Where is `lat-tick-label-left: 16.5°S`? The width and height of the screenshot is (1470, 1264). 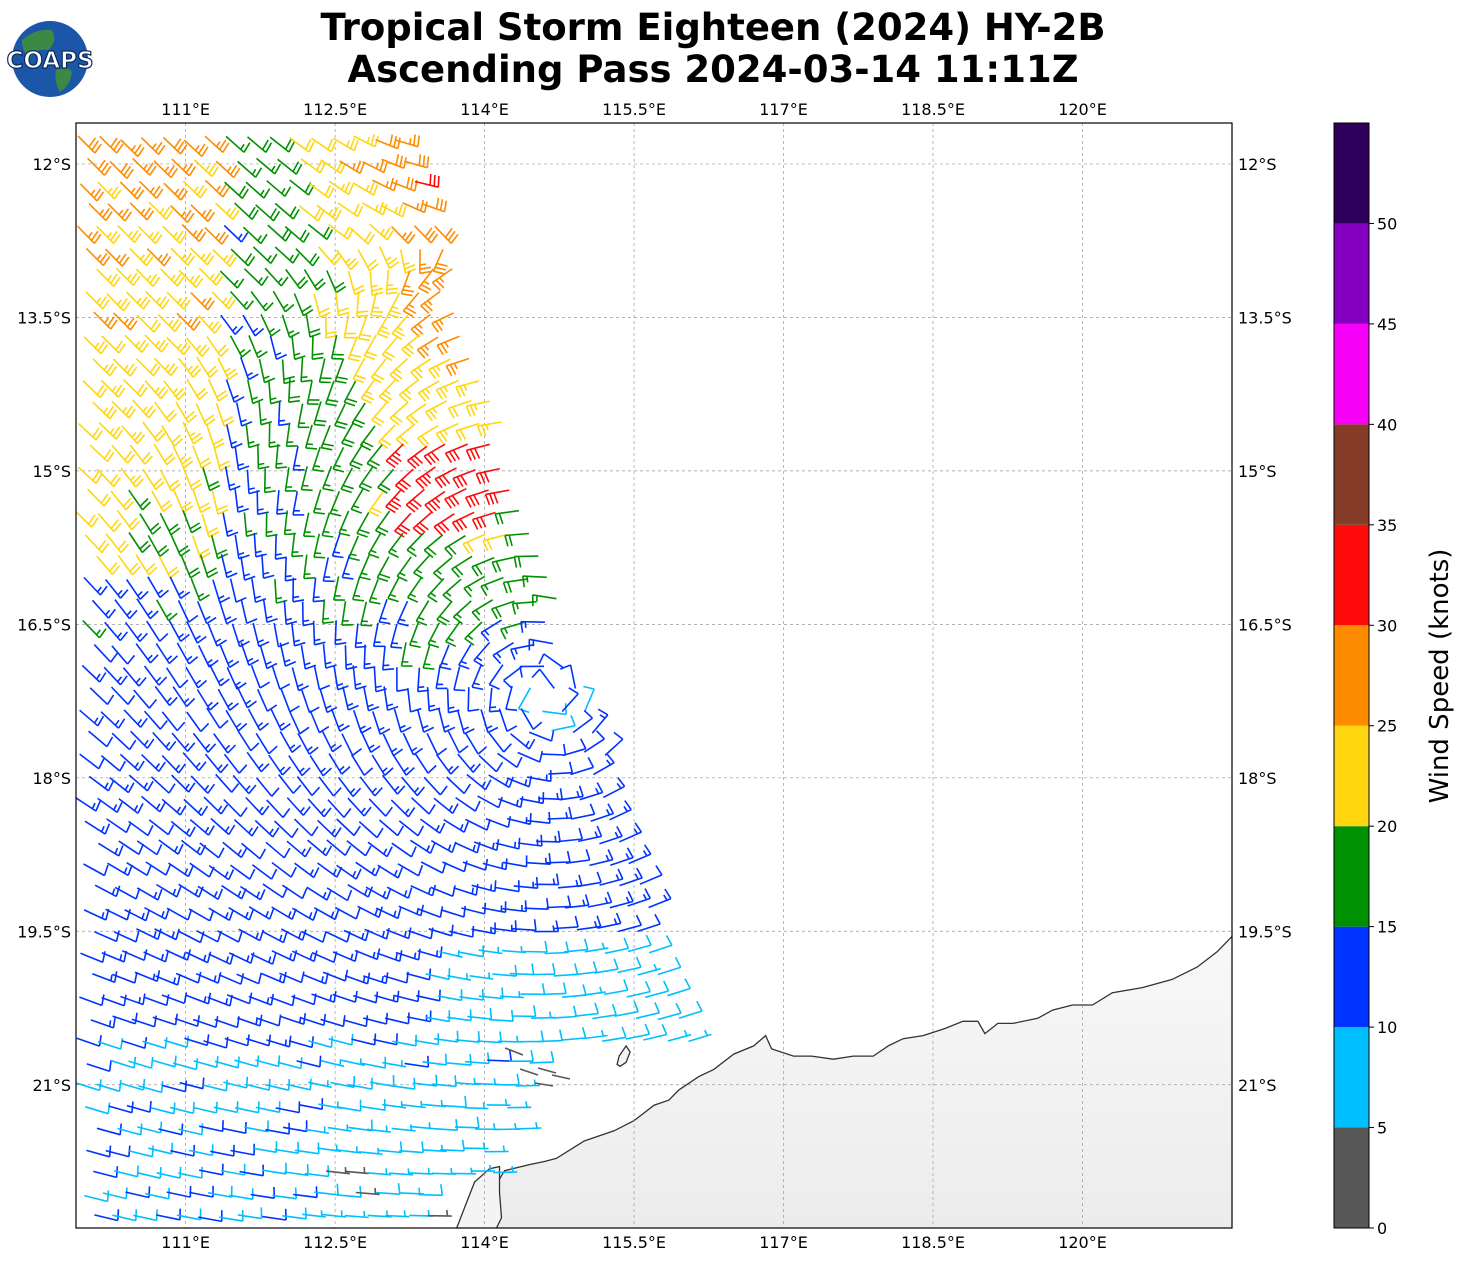
lat-tick-label-left: 16.5°S is located at coordinates (44, 624).